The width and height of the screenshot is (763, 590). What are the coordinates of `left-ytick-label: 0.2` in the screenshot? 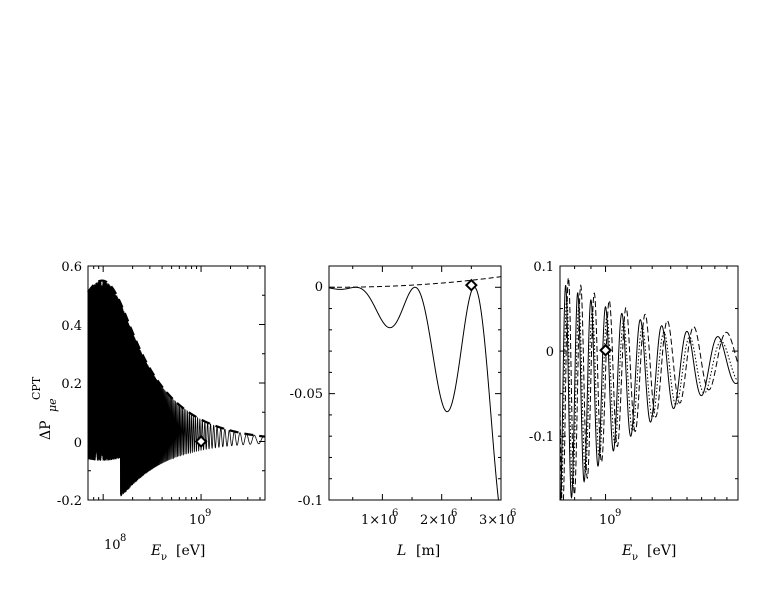 It's located at (71, 384).